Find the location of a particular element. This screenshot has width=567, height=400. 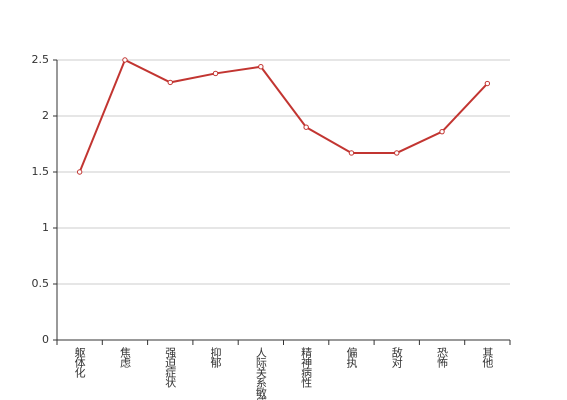

x-tick-label: 恐怖 is located at coordinates (442, 357).